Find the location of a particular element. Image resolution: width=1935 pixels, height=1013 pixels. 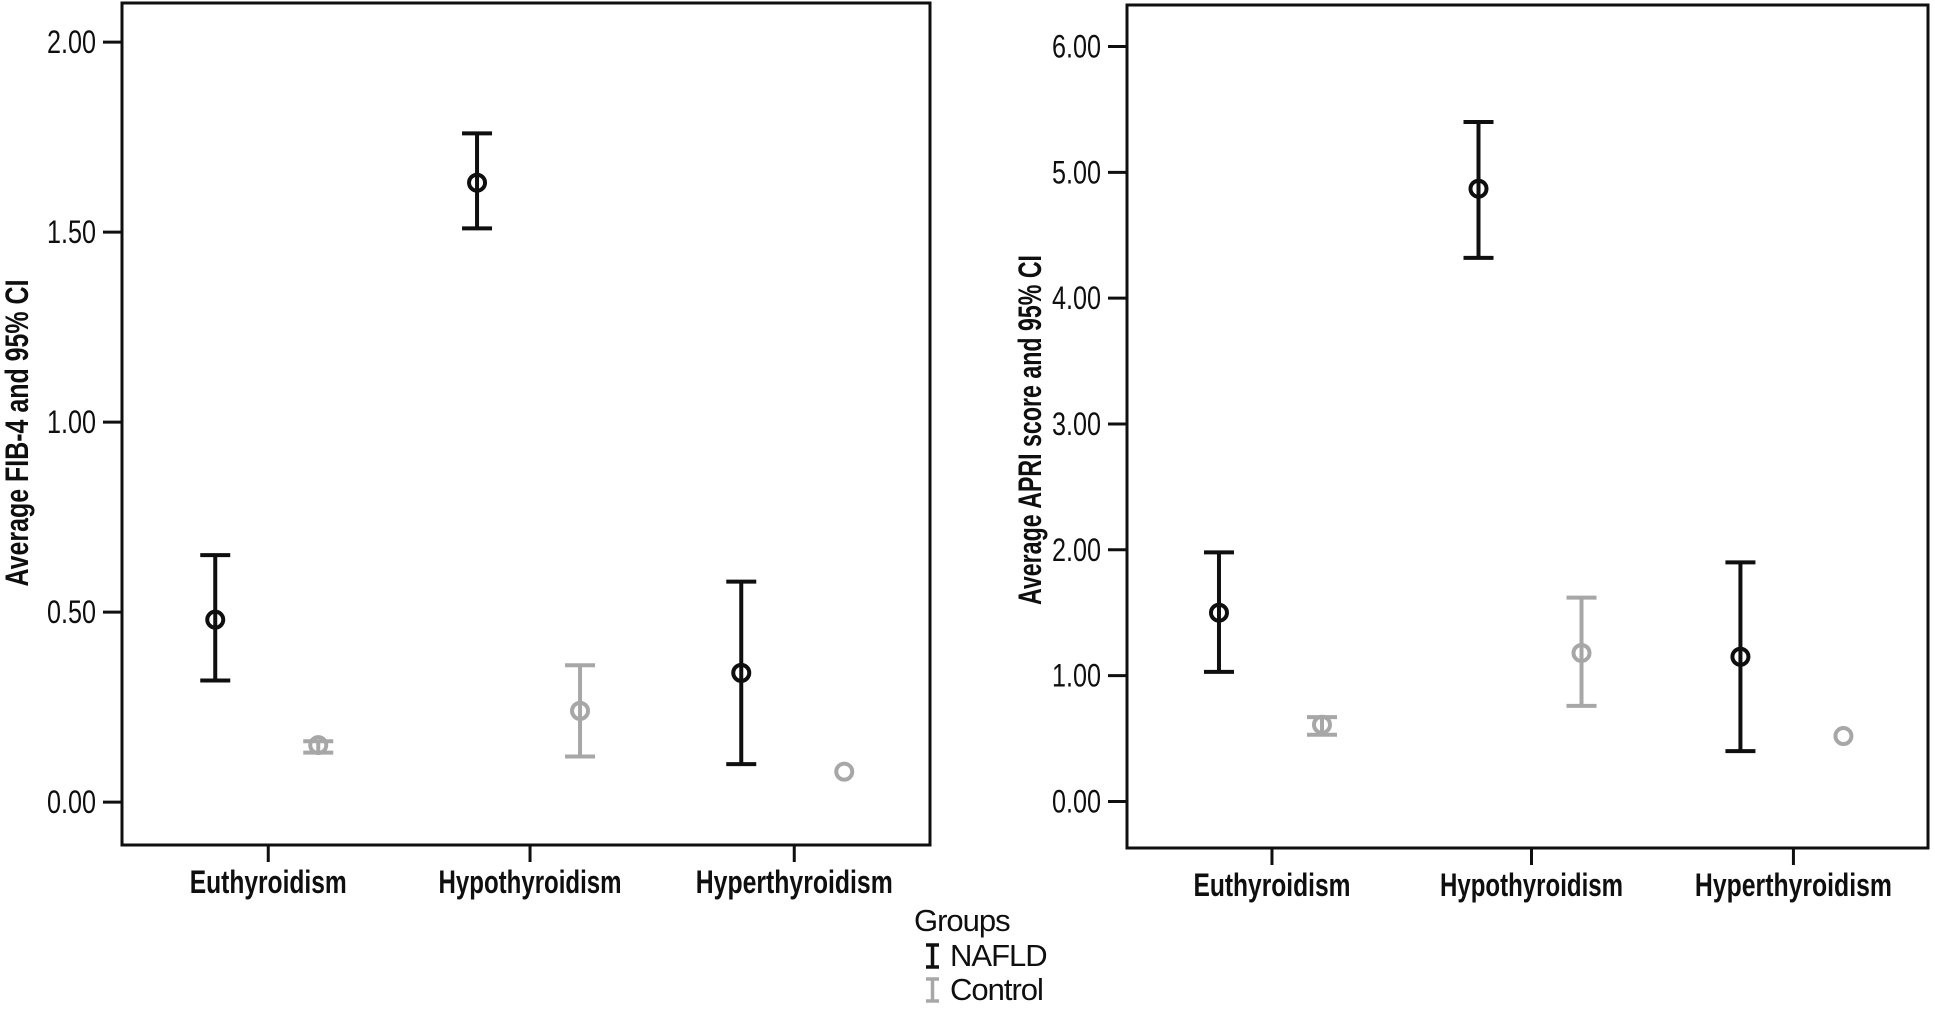

chart-legend: Groups NAFLD Control is located at coordinates (978, 955).